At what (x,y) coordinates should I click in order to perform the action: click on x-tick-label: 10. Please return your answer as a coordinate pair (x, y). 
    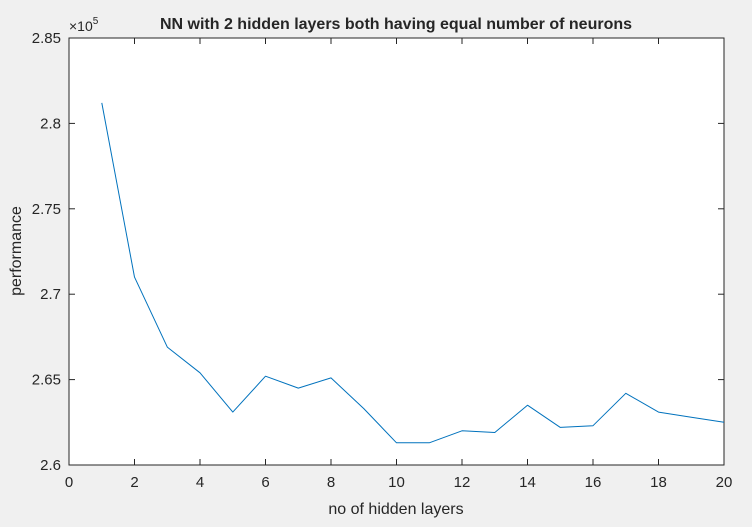
    Looking at the image, I should click on (396, 482).